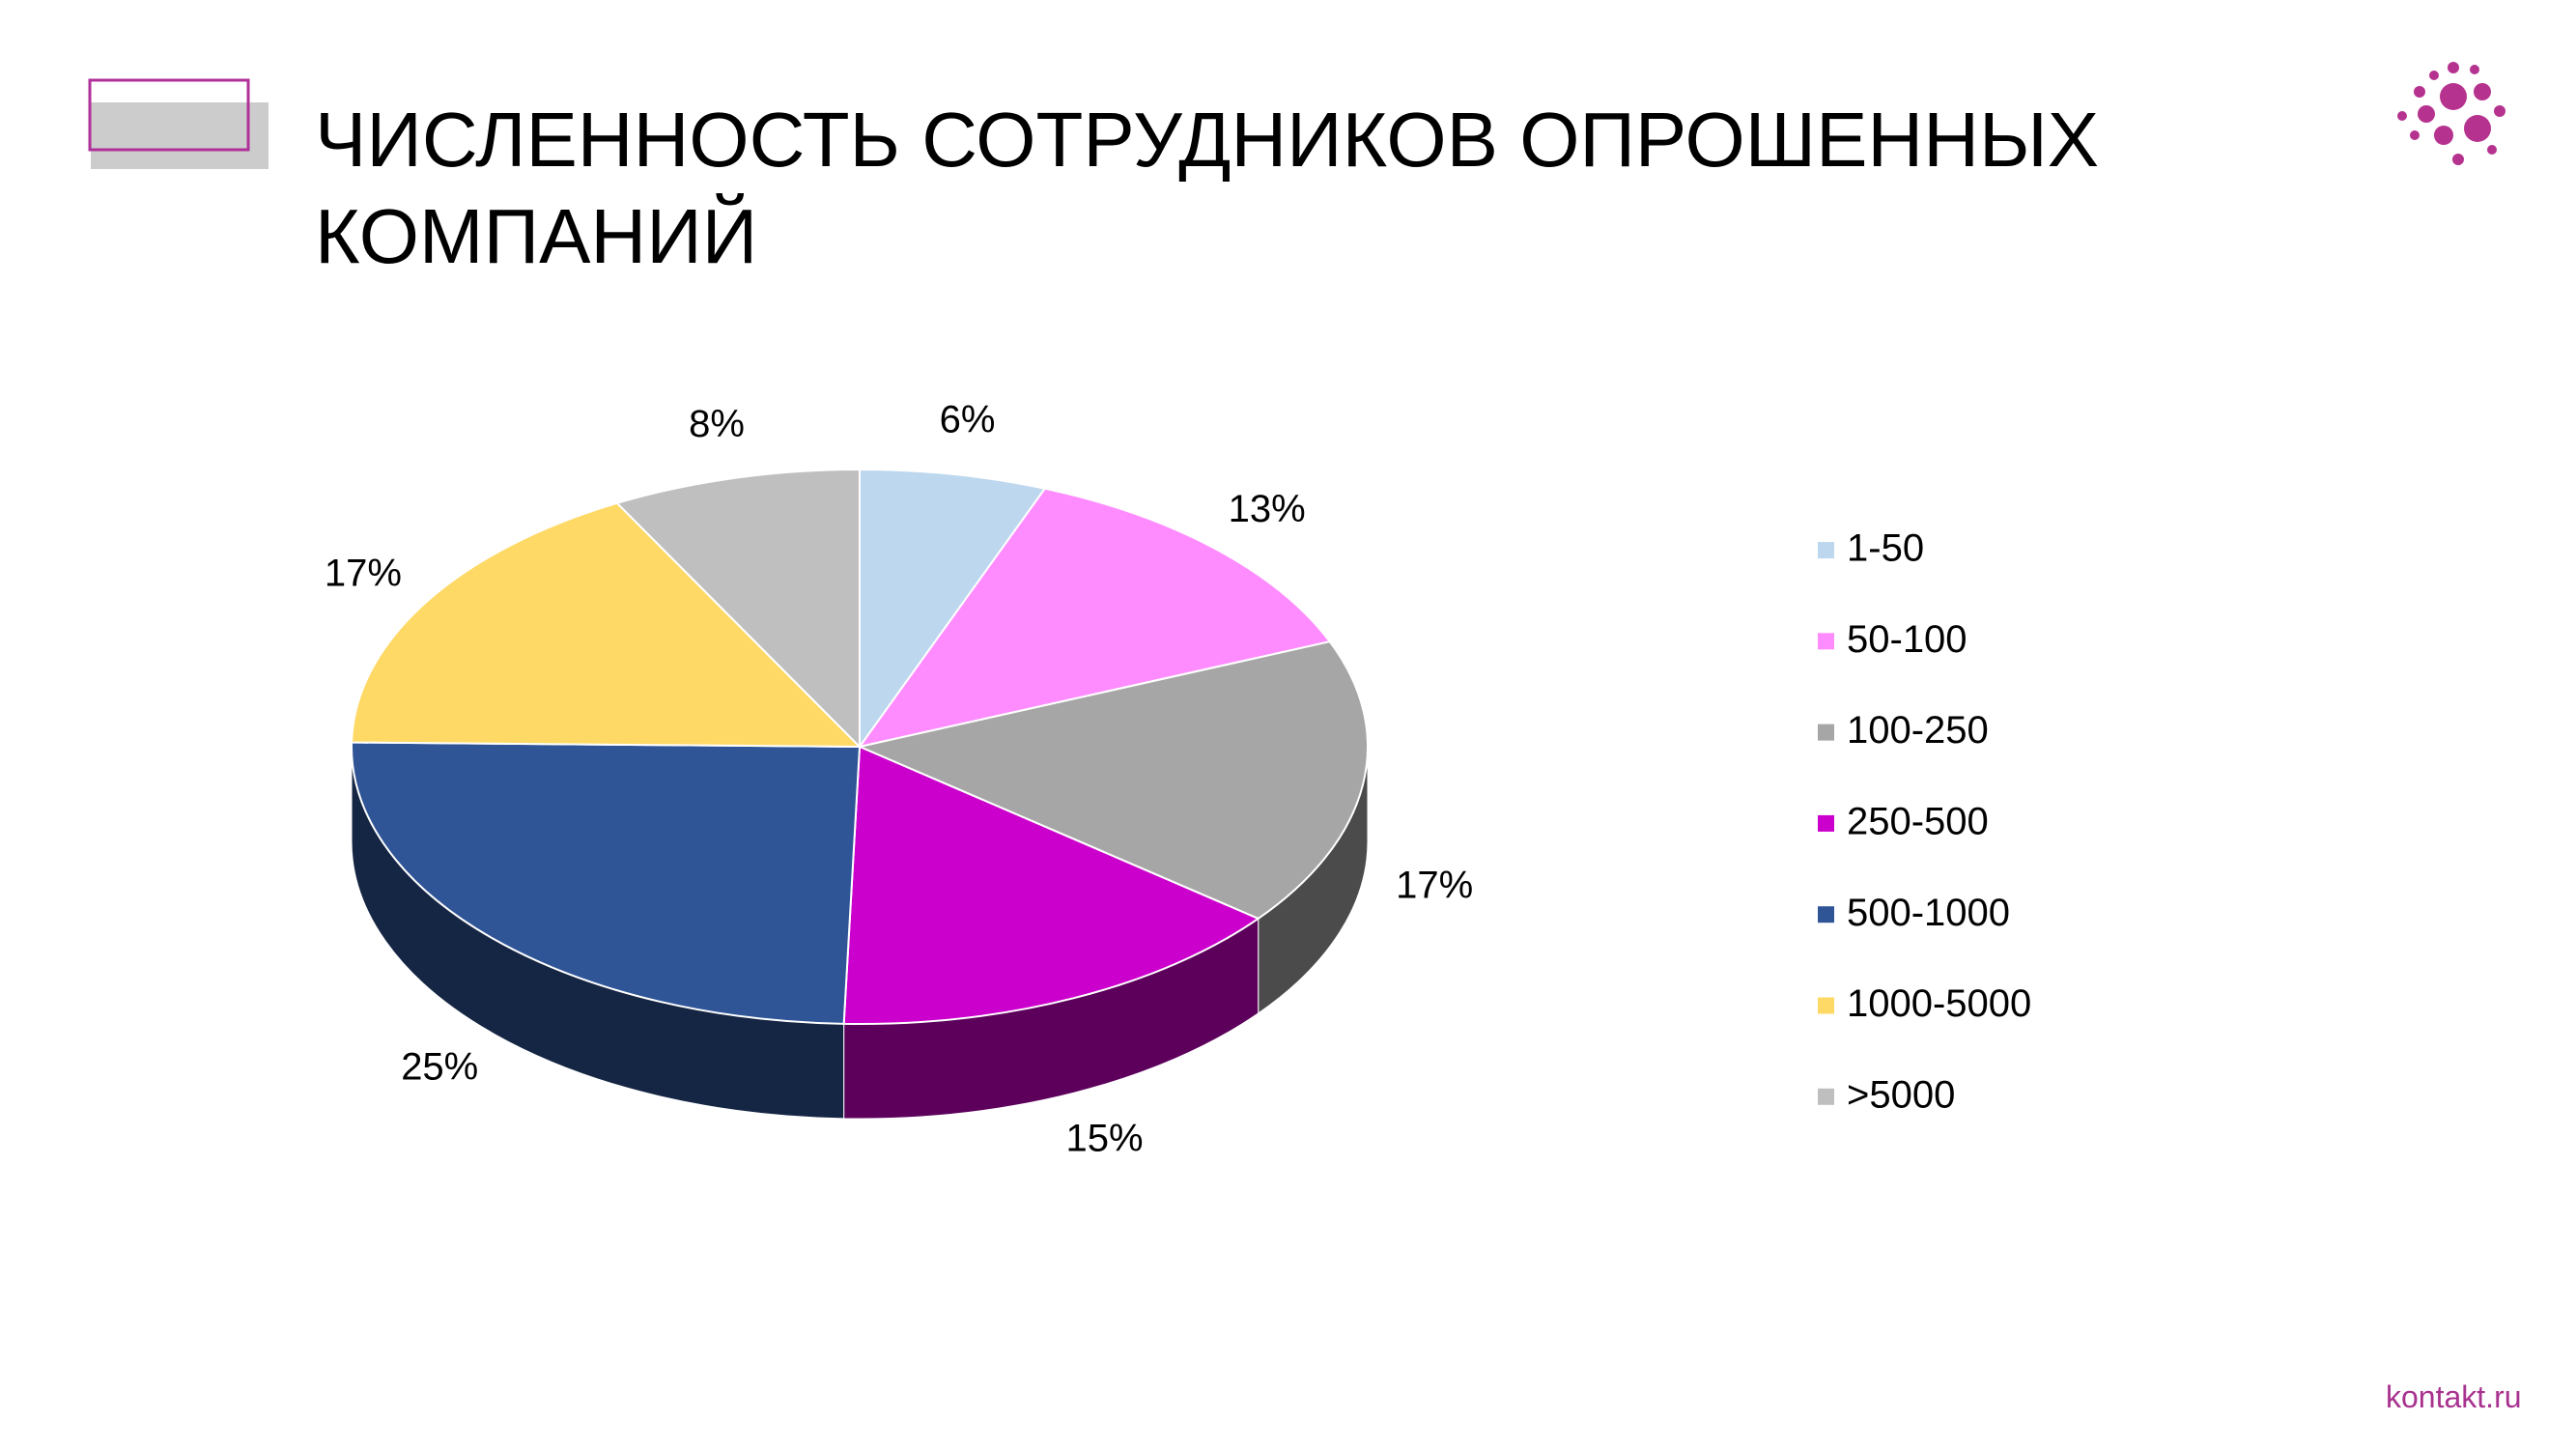 The width and height of the screenshot is (2576, 1449). What do you see at coordinates (1104, 1139) in the screenshot?
I see `data-label: 15%` at bounding box center [1104, 1139].